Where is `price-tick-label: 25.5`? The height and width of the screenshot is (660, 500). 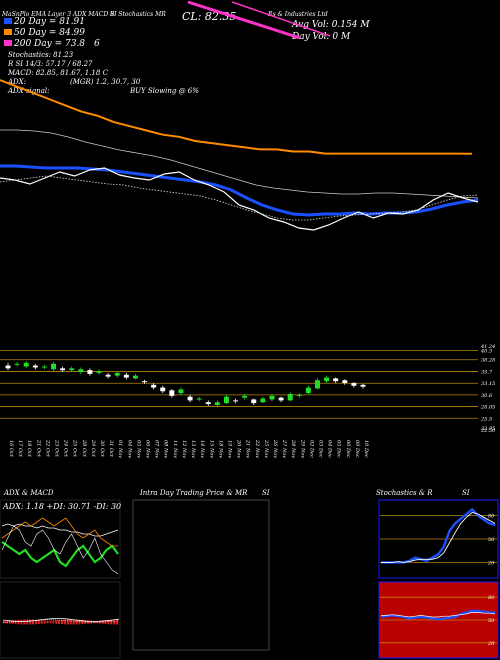 price-tick-label: 25.5 is located at coordinates (486, 419).